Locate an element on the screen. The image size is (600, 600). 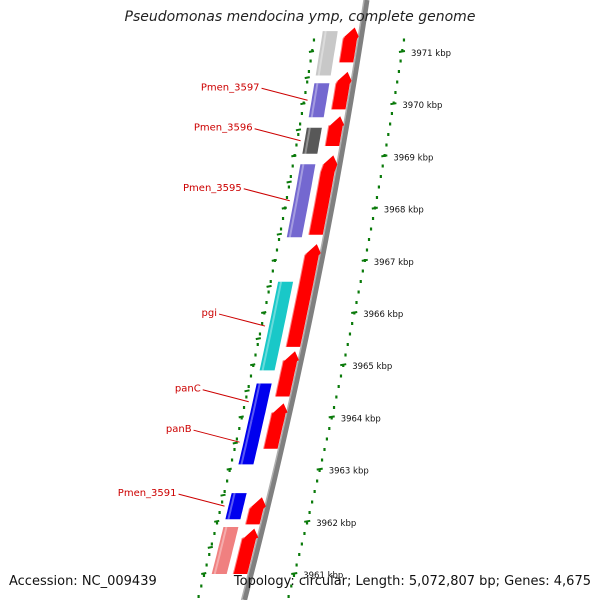
scale-tick-label: 3971 kbp is located at coordinates (431, 54).